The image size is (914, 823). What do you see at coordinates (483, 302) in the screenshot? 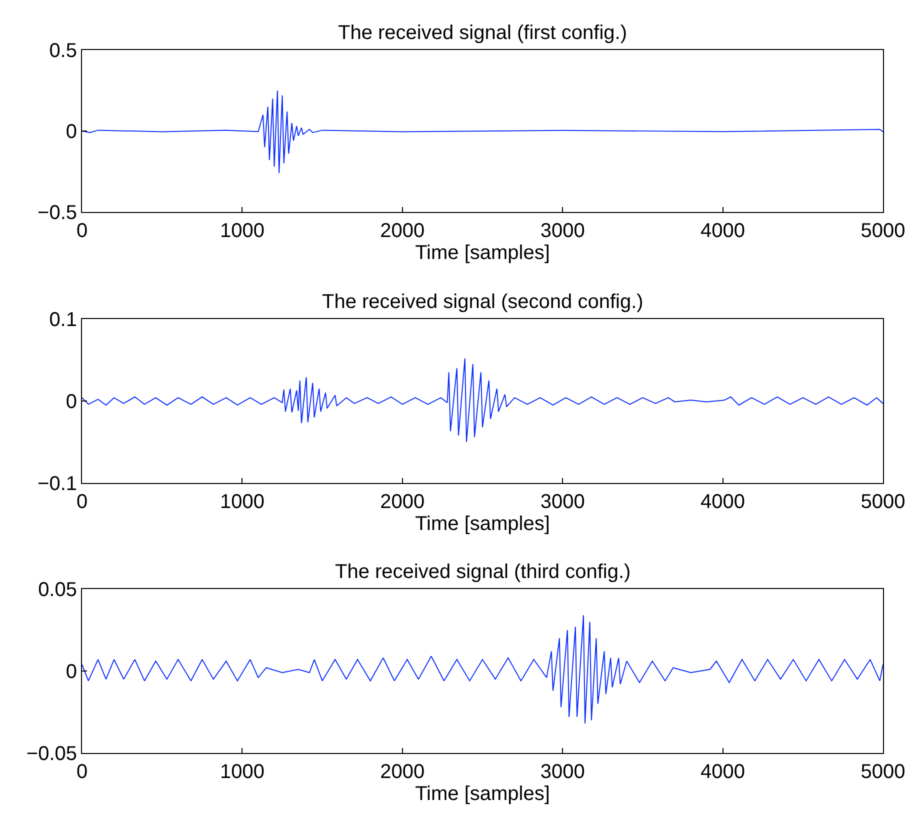
I see `chart-title: The received signal (second config.)` at bounding box center [483, 302].